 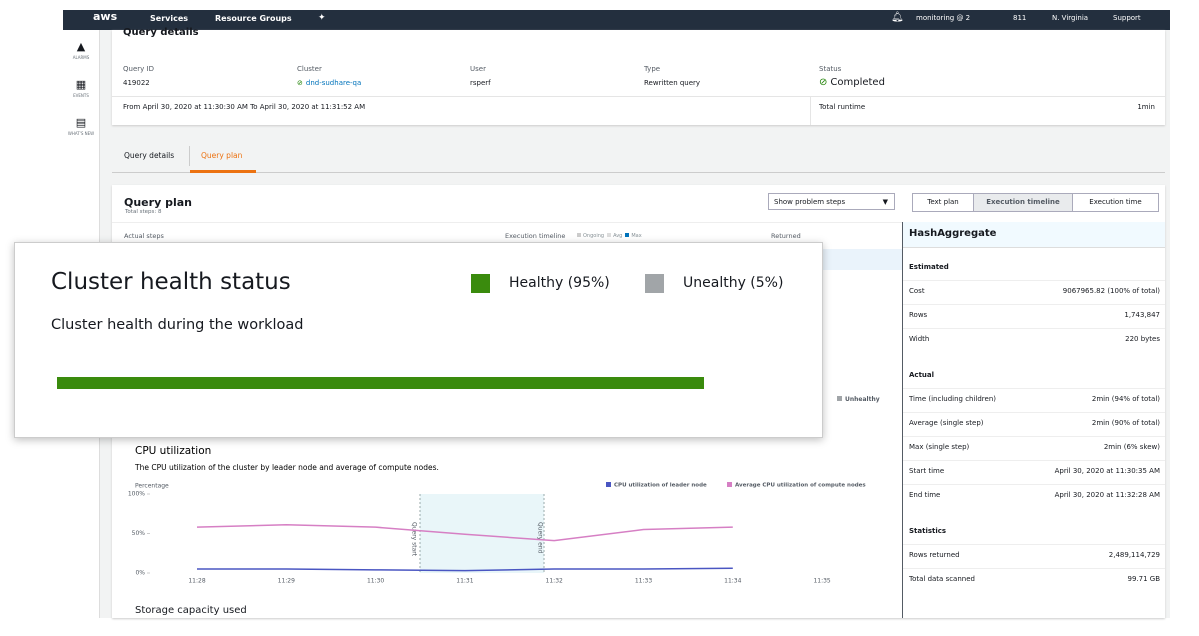 What do you see at coordinates (638, 172) in the screenshot?
I see `tab-line` at bounding box center [638, 172].